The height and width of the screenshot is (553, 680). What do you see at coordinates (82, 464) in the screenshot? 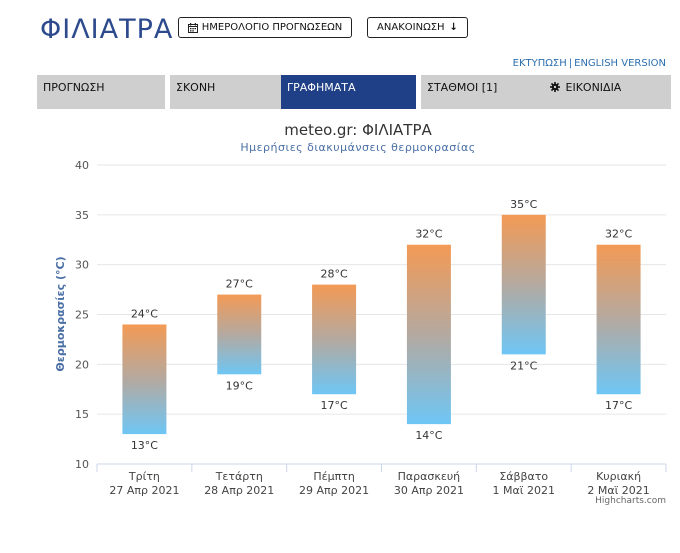
I see `y-tick-label: 10` at bounding box center [82, 464].